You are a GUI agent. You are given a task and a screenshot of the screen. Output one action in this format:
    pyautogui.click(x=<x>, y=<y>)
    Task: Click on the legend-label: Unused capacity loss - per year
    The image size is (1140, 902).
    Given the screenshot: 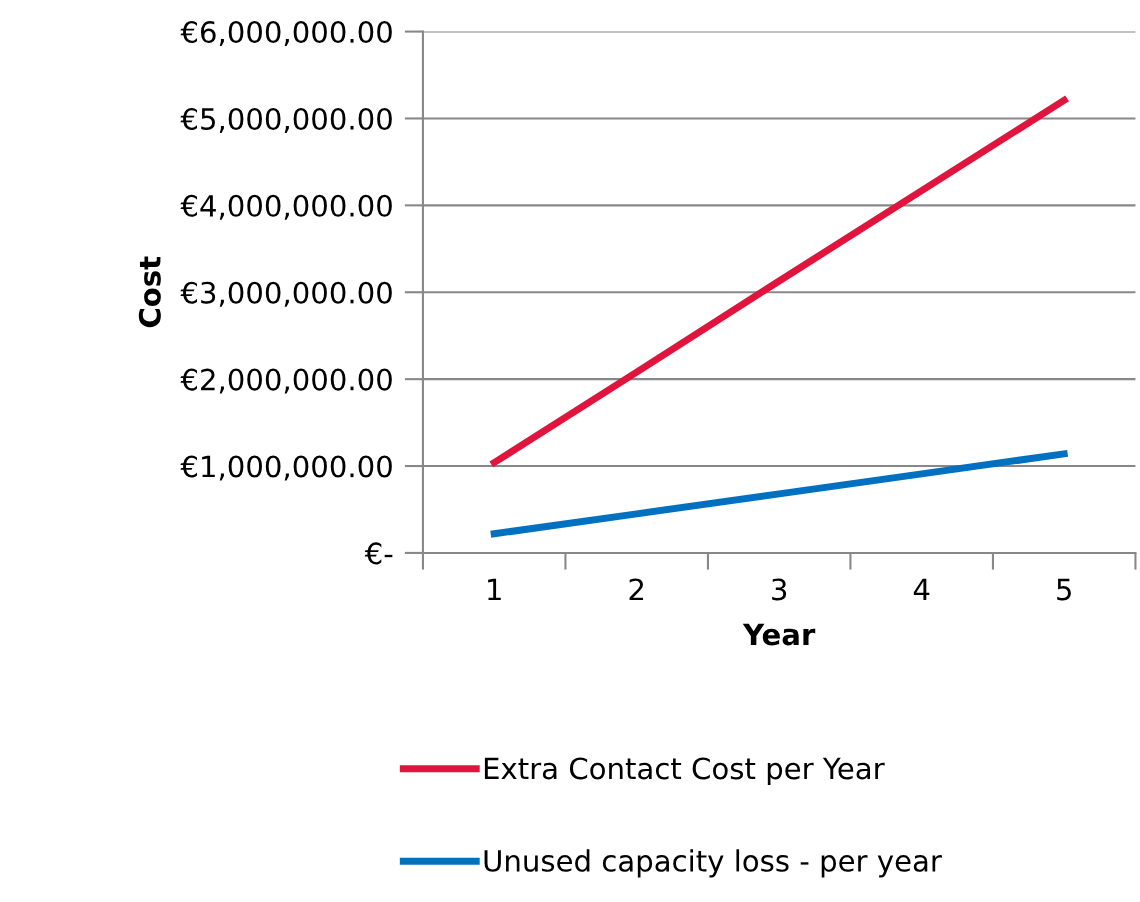 What is the action you would take?
    pyautogui.click(x=713, y=863)
    